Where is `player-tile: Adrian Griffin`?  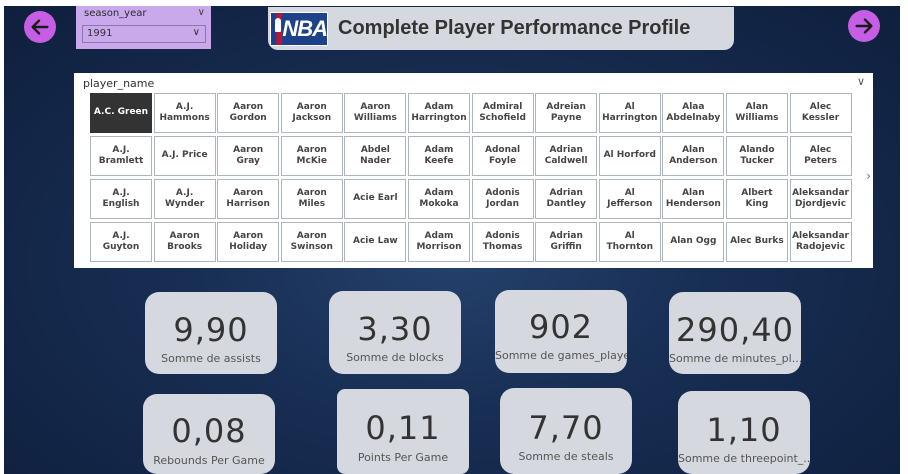
player-tile: Adrian Griffin is located at coordinates (566, 242).